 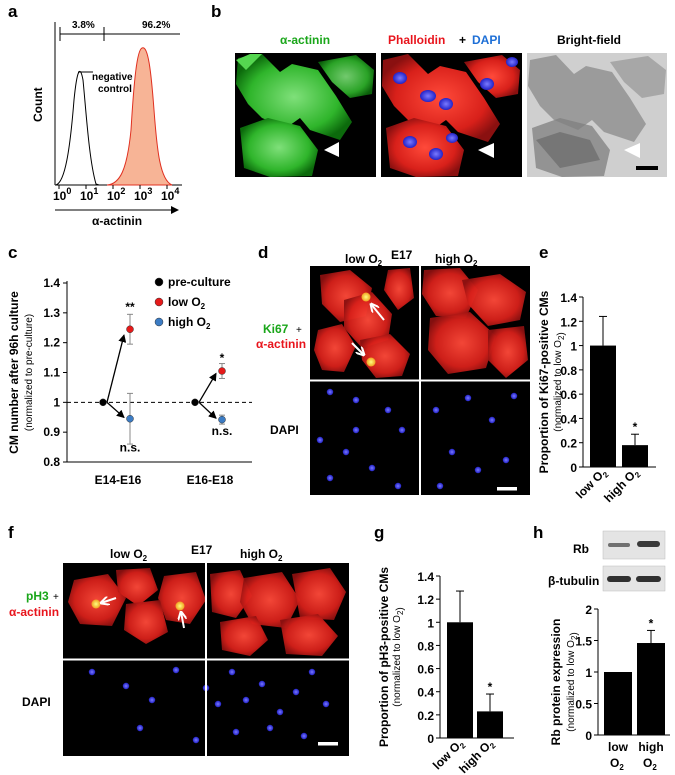 What do you see at coordinates (477, 755) in the screenshot?
I see `g-category-label: high O2` at bounding box center [477, 755].